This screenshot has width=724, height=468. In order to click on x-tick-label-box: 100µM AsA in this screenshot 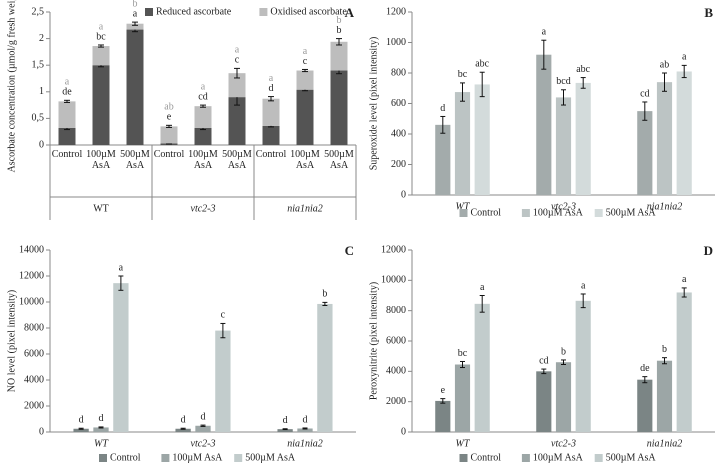, I will do `click(305, 160)`.